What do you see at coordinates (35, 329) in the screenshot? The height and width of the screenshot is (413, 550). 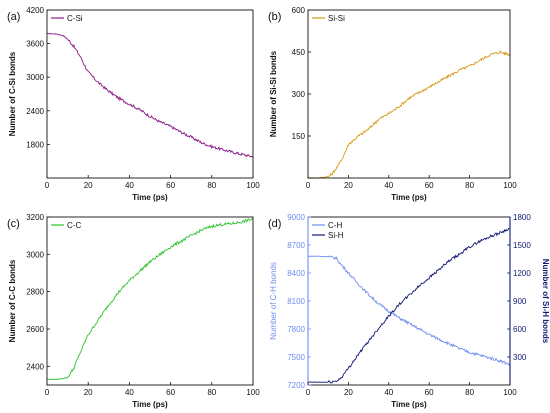 I see `y-tick-label: 2600` at bounding box center [35, 329].